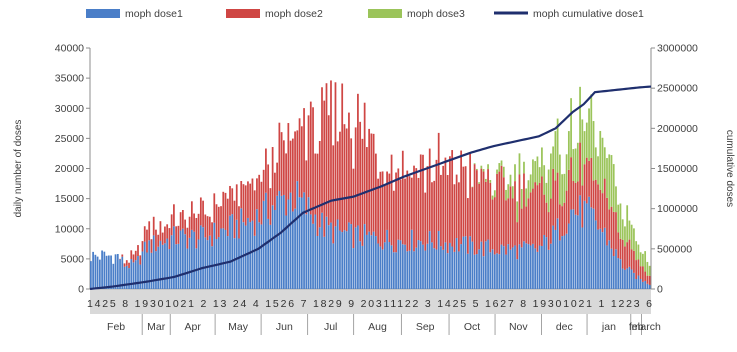 The image size is (737, 352). What do you see at coordinates (677, 209) in the screenshot?
I see `y2-tick-label: 1000000` at bounding box center [677, 209].